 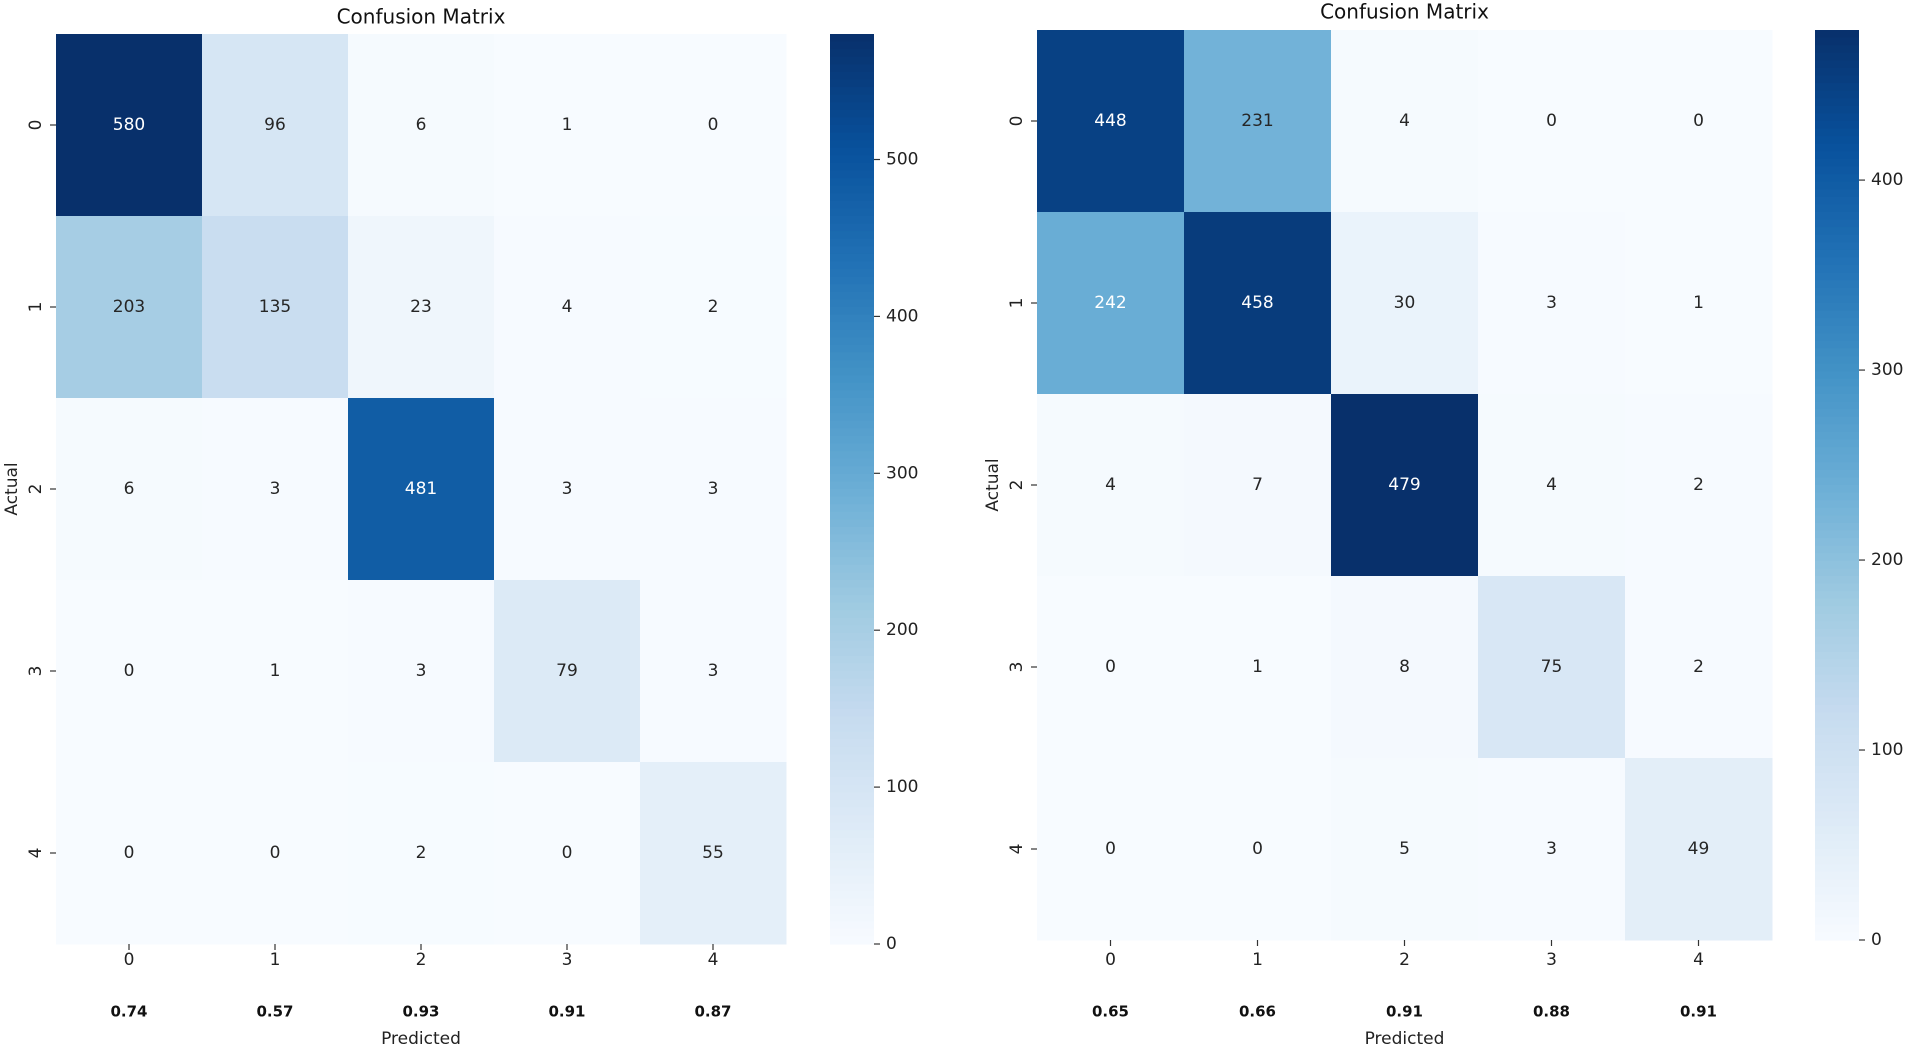 What do you see at coordinates (713, 671) in the screenshot?
I see `cell-value-label: 3` at bounding box center [713, 671].